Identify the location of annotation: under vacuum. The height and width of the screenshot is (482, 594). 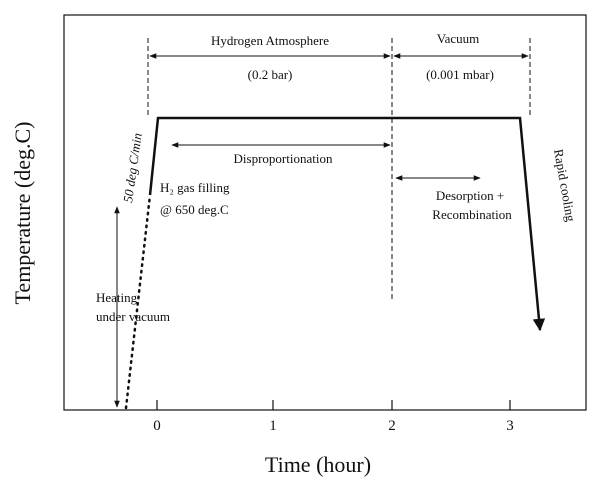
(133, 316).